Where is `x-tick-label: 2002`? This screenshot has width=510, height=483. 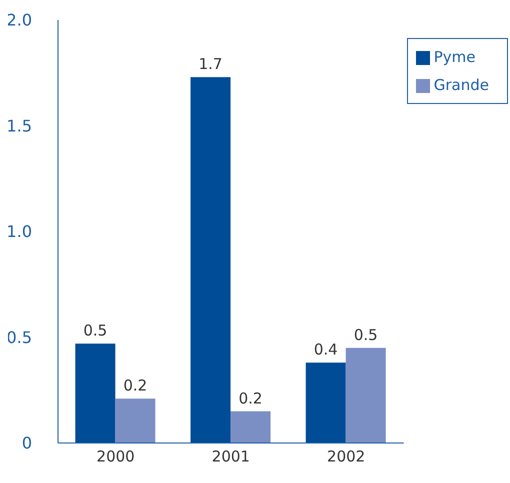 x-tick-label: 2002 is located at coordinates (346, 457).